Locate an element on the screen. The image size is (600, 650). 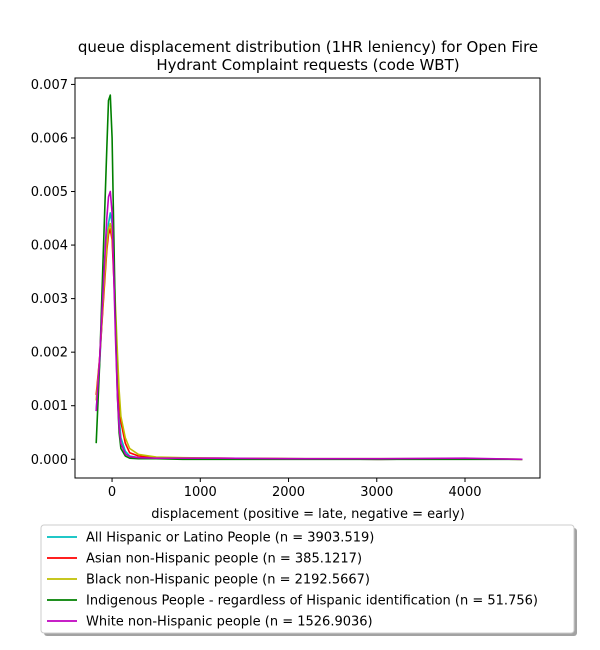
x-axis: 0 1000 2000 3000 4000 is located at coordinates (295, 489).